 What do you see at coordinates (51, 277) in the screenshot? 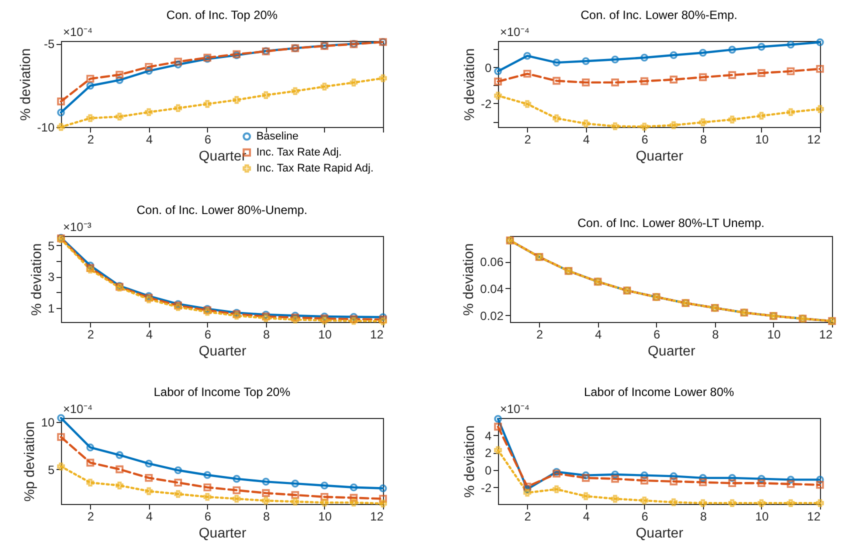
I see `y-tick-label: 3` at bounding box center [51, 277].